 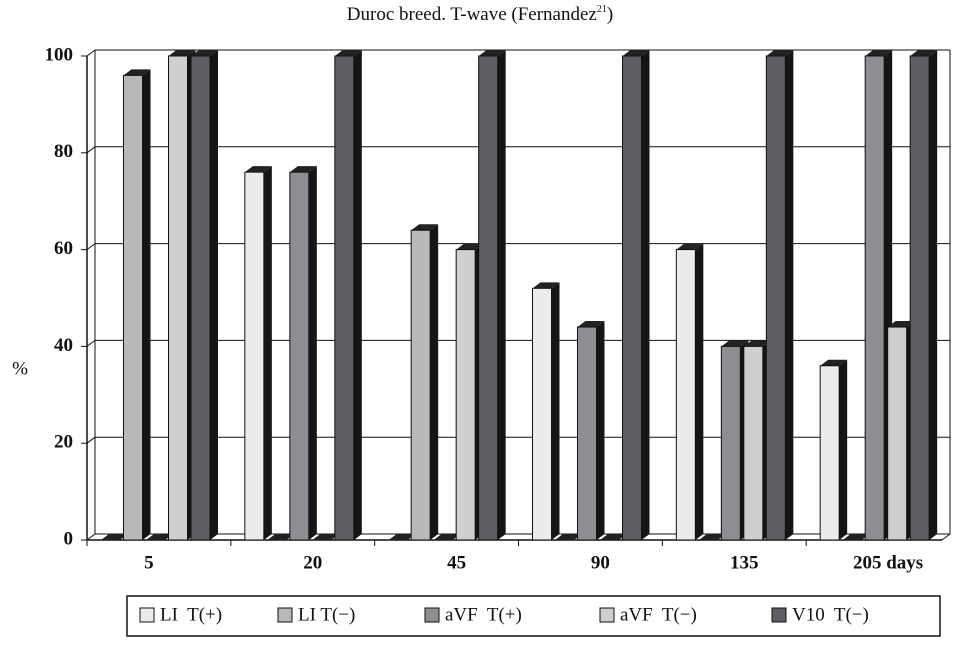 What do you see at coordinates (483, 614) in the screenshot?
I see `legend-label: aVF T(+)` at bounding box center [483, 614].